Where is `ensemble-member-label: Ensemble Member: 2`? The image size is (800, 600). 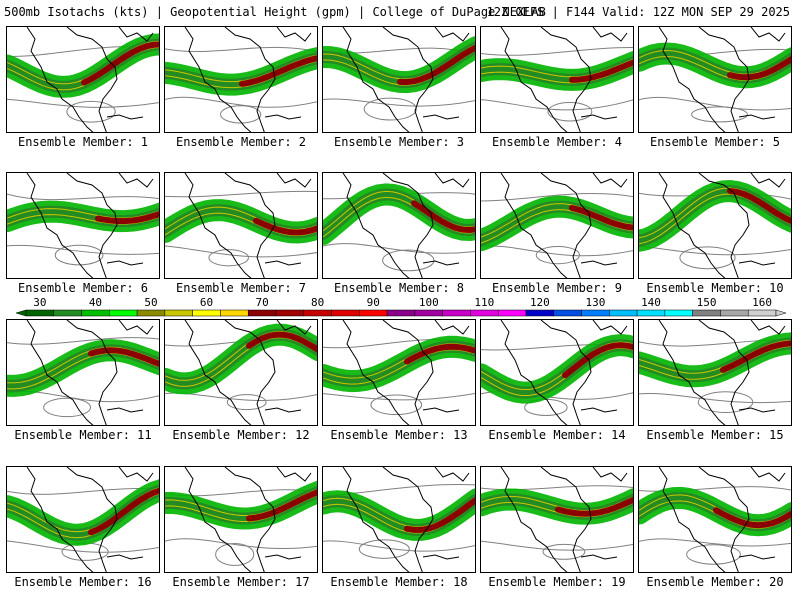
ensemble-member-label: Ensemble Member: 2 is located at coordinates (241, 142).